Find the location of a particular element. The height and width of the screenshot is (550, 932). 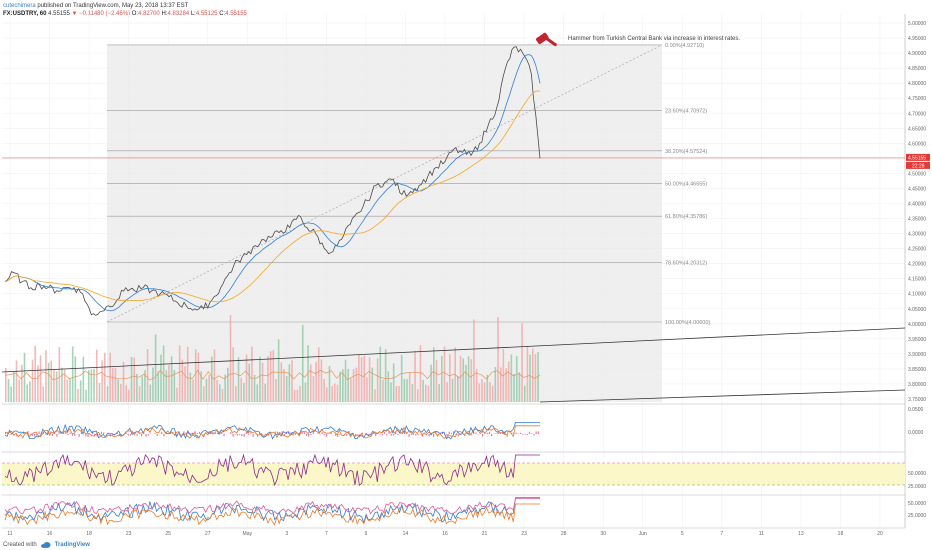

low-value: 4.55125 is located at coordinates (206, 14).